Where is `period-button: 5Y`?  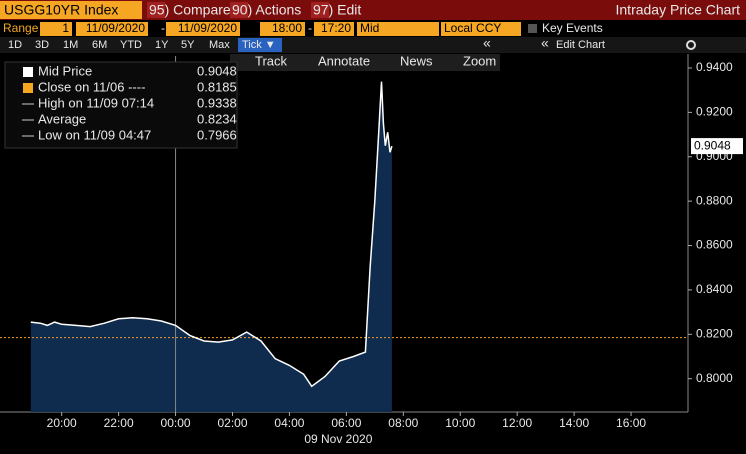
period-button: 5Y is located at coordinates (188, 45).